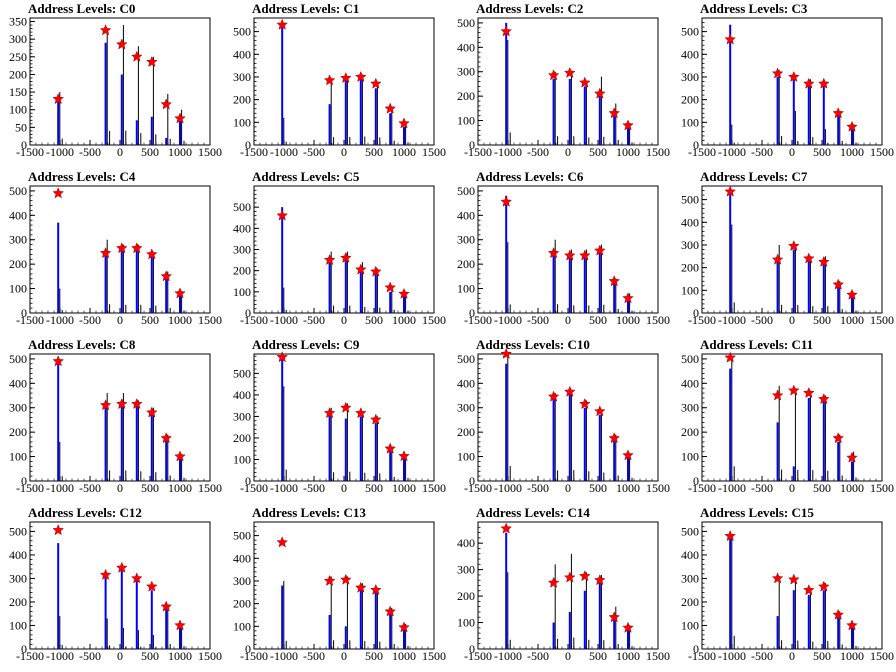 Image resolution: width=896 pixels, height=672 pixels. I want to click on y-tick-label: 200, so click(18, 432).